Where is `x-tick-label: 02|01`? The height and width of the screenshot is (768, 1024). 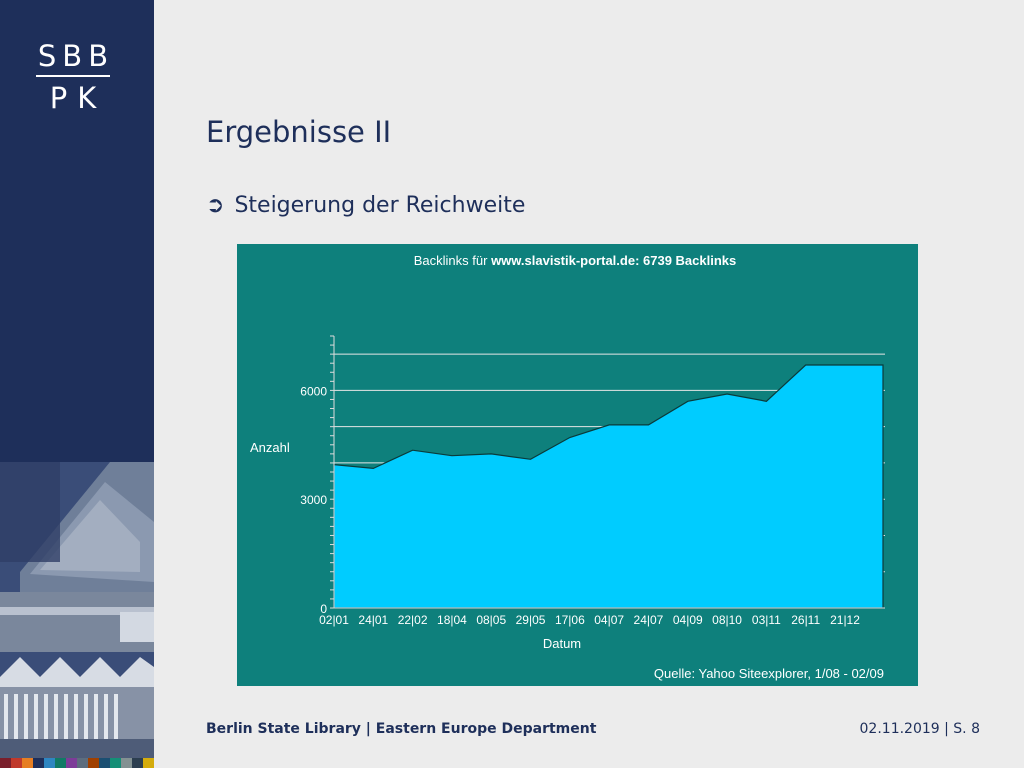 x-tick-label: 02|01 is located at coordinates (334, 620).